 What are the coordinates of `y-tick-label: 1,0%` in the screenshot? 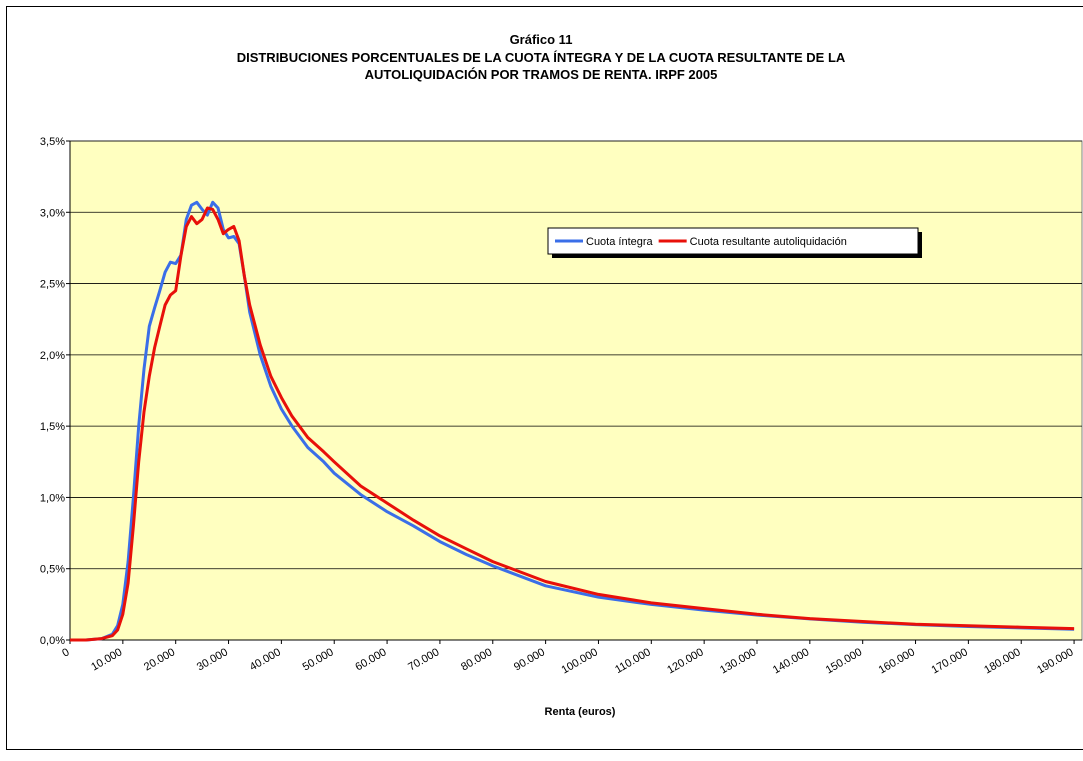 It's located at (52, 498).